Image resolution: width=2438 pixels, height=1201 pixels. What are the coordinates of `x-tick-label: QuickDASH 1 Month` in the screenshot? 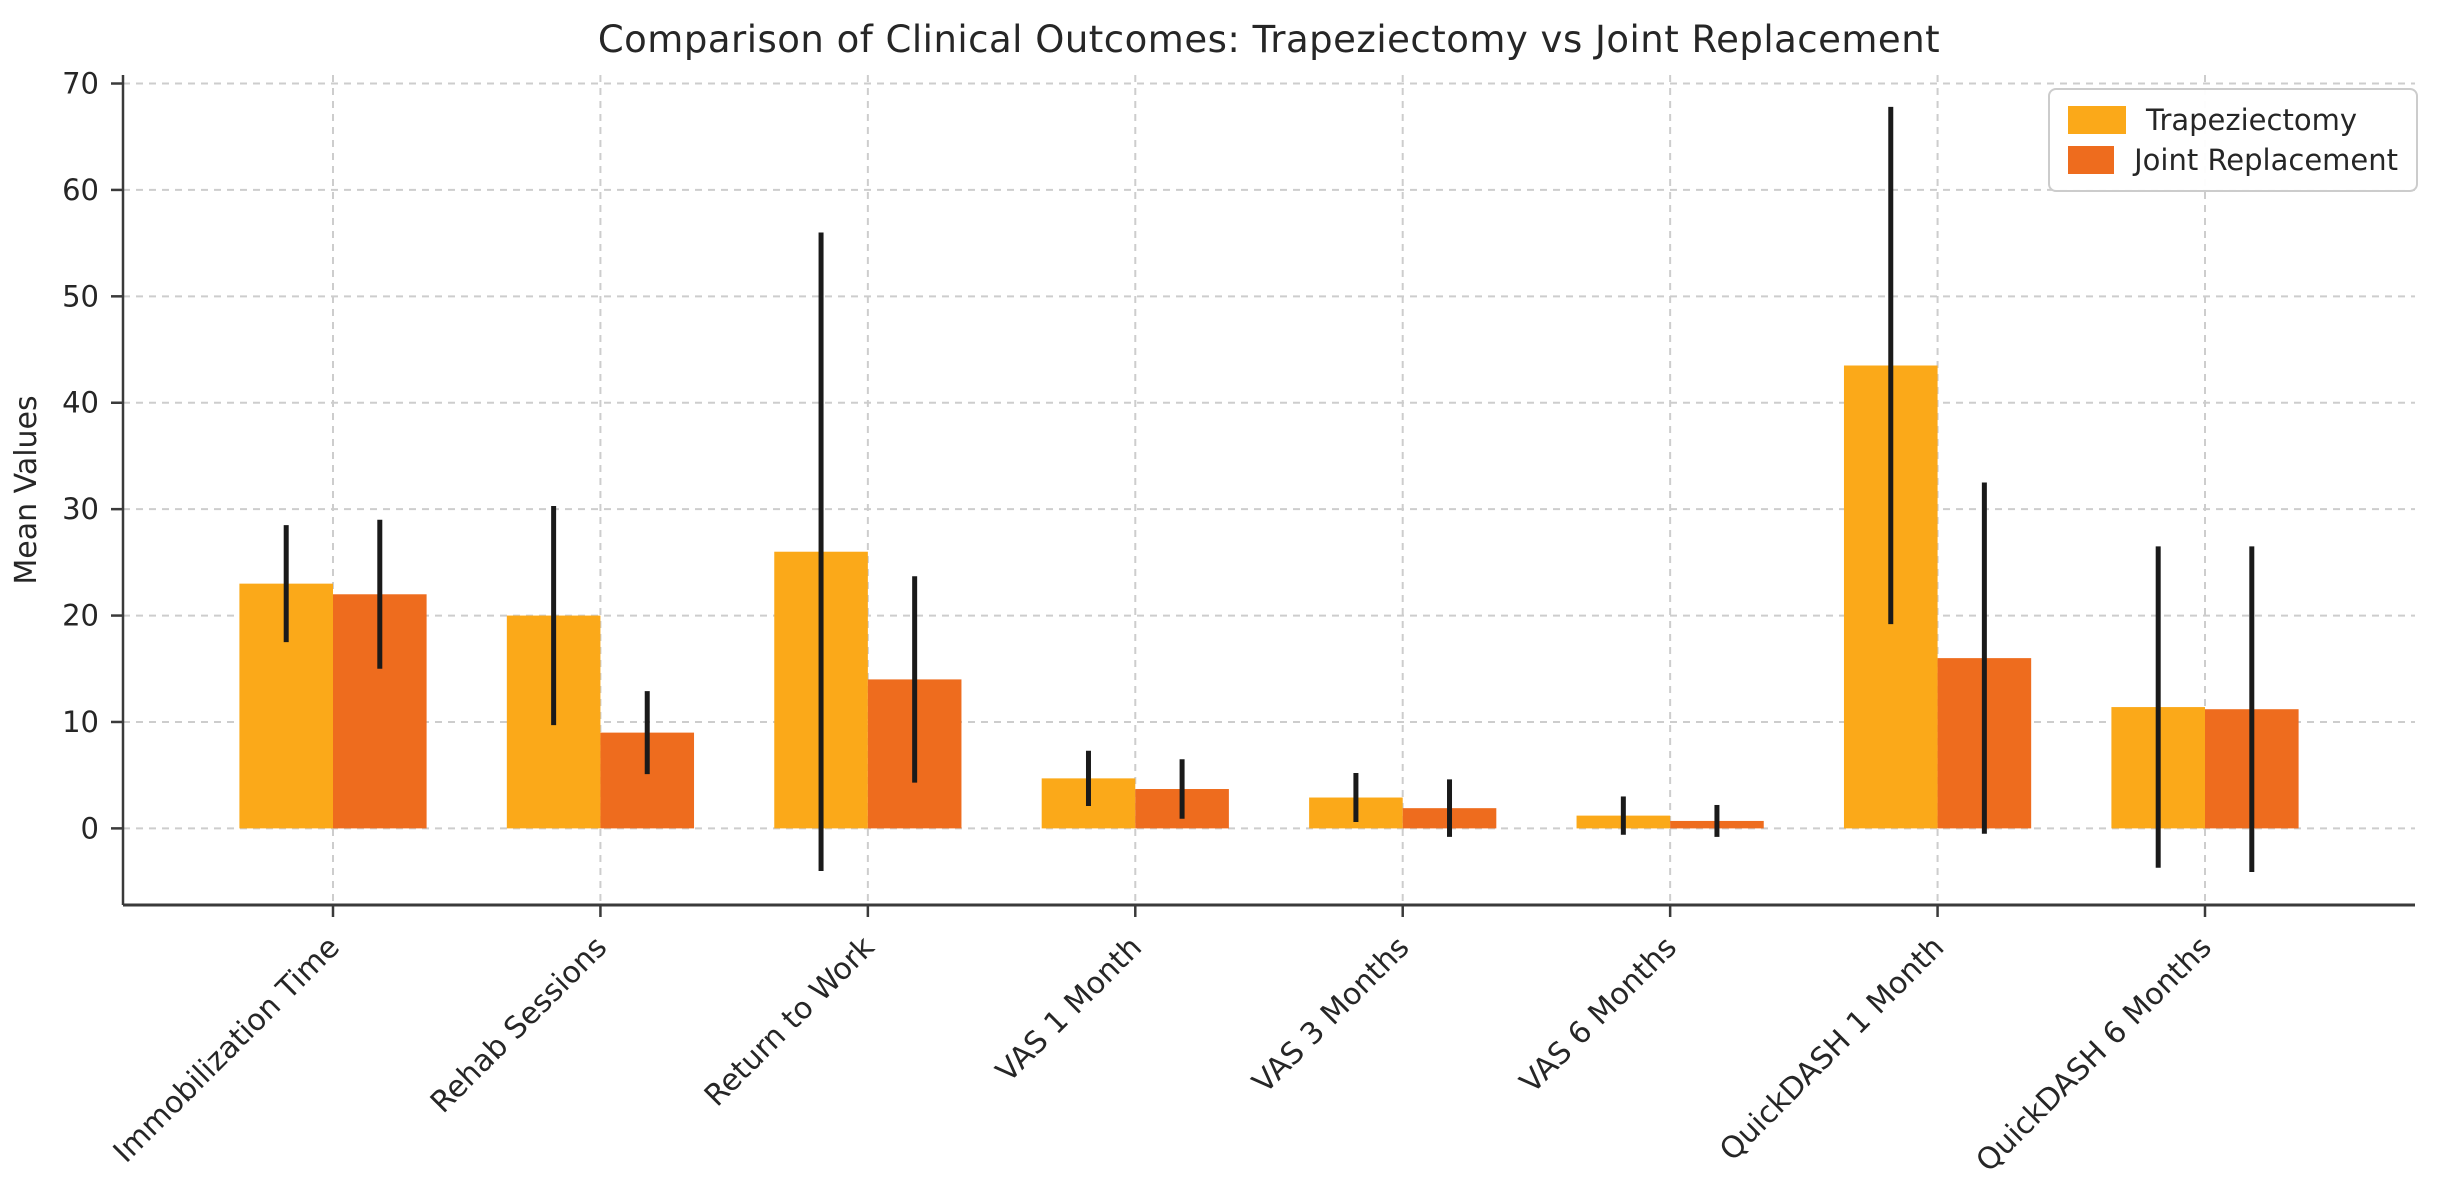 It's located at (1832, 1049).